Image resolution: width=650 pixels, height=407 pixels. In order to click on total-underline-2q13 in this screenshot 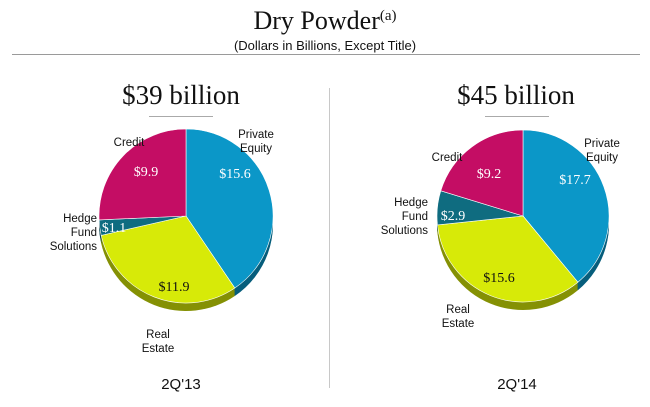, I will do `click(181, 116)`.